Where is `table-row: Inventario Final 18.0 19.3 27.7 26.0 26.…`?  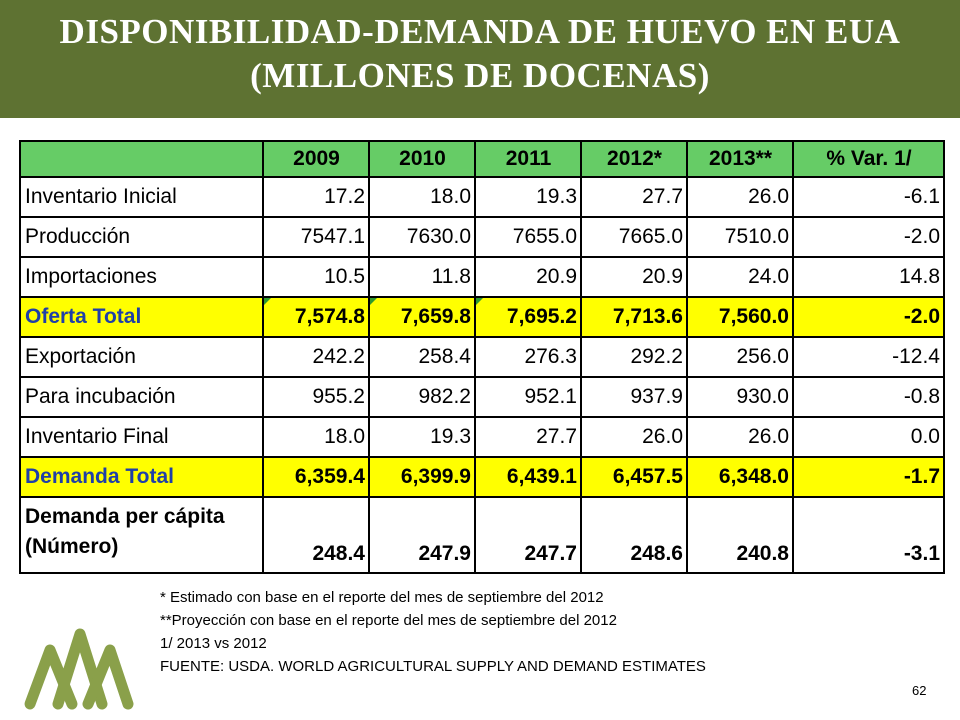 table-row: Inventario Final 18.0 19.3 27.7 26.0 26.… is located at coordinates (482, 437).